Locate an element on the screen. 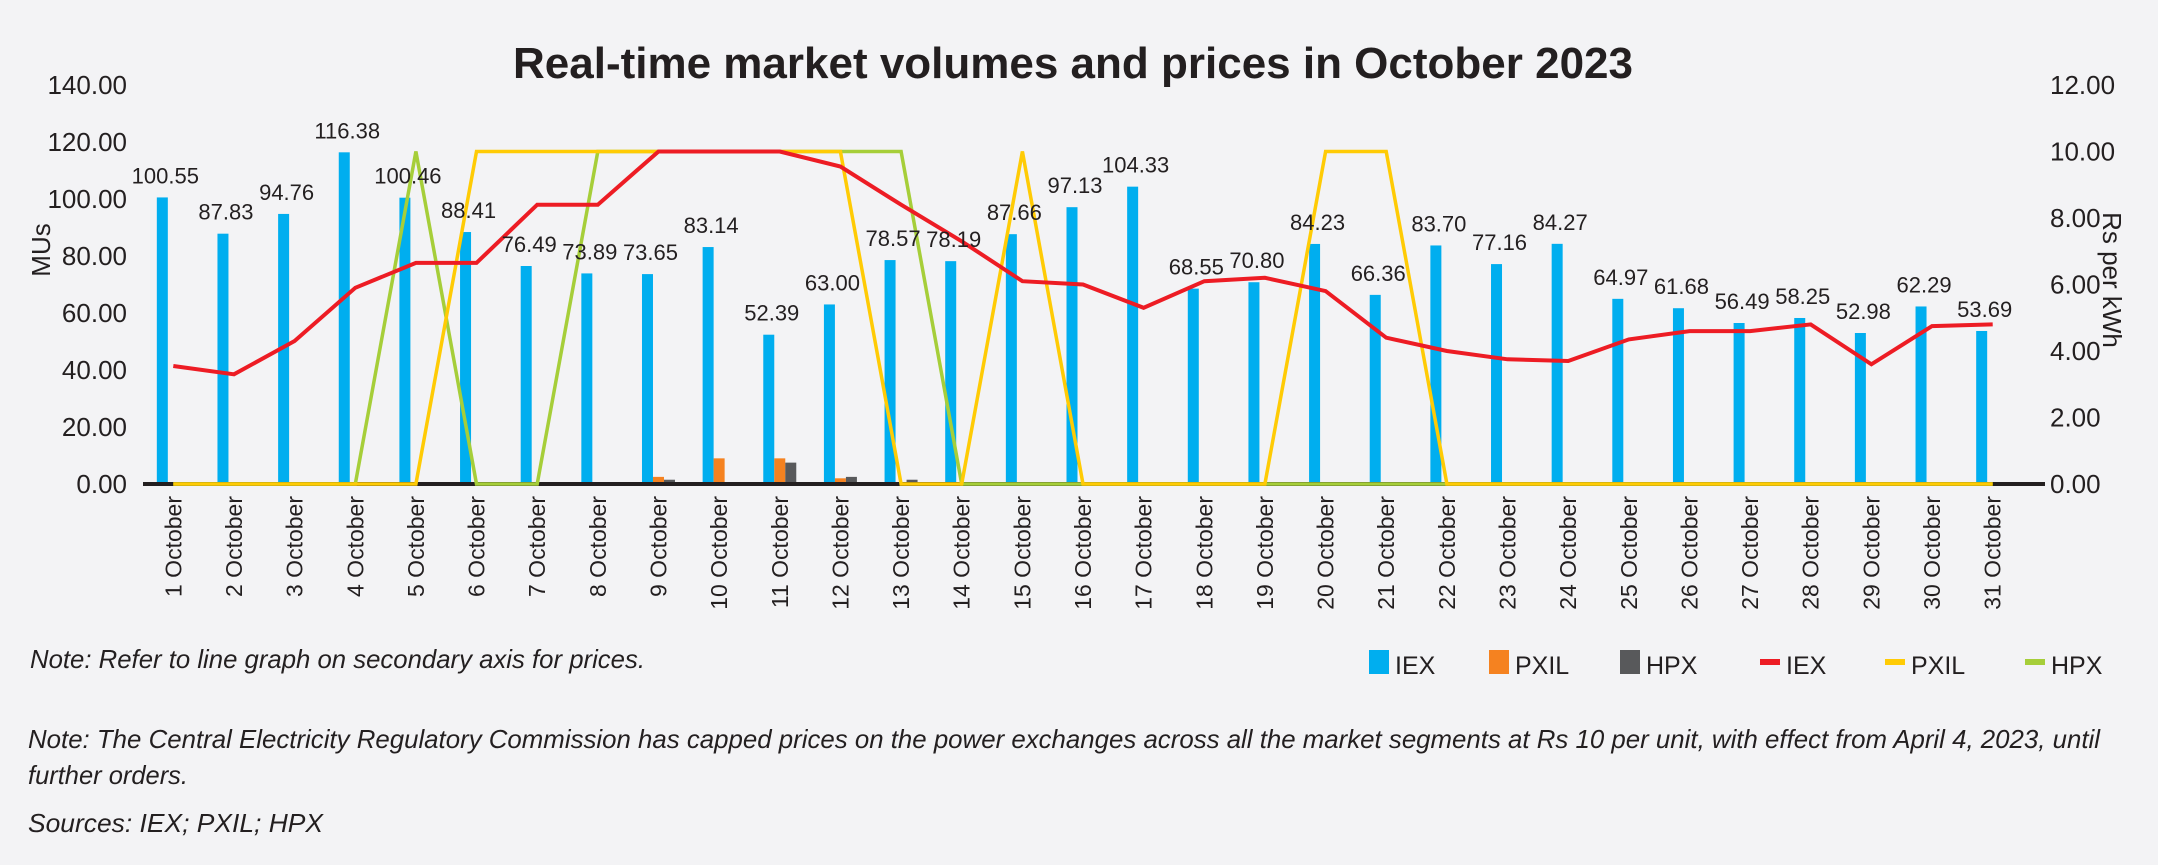 The height and width of the screenshot is (865, 2158). x-tick-label: 28 October is located at coordinates (1811, 553).